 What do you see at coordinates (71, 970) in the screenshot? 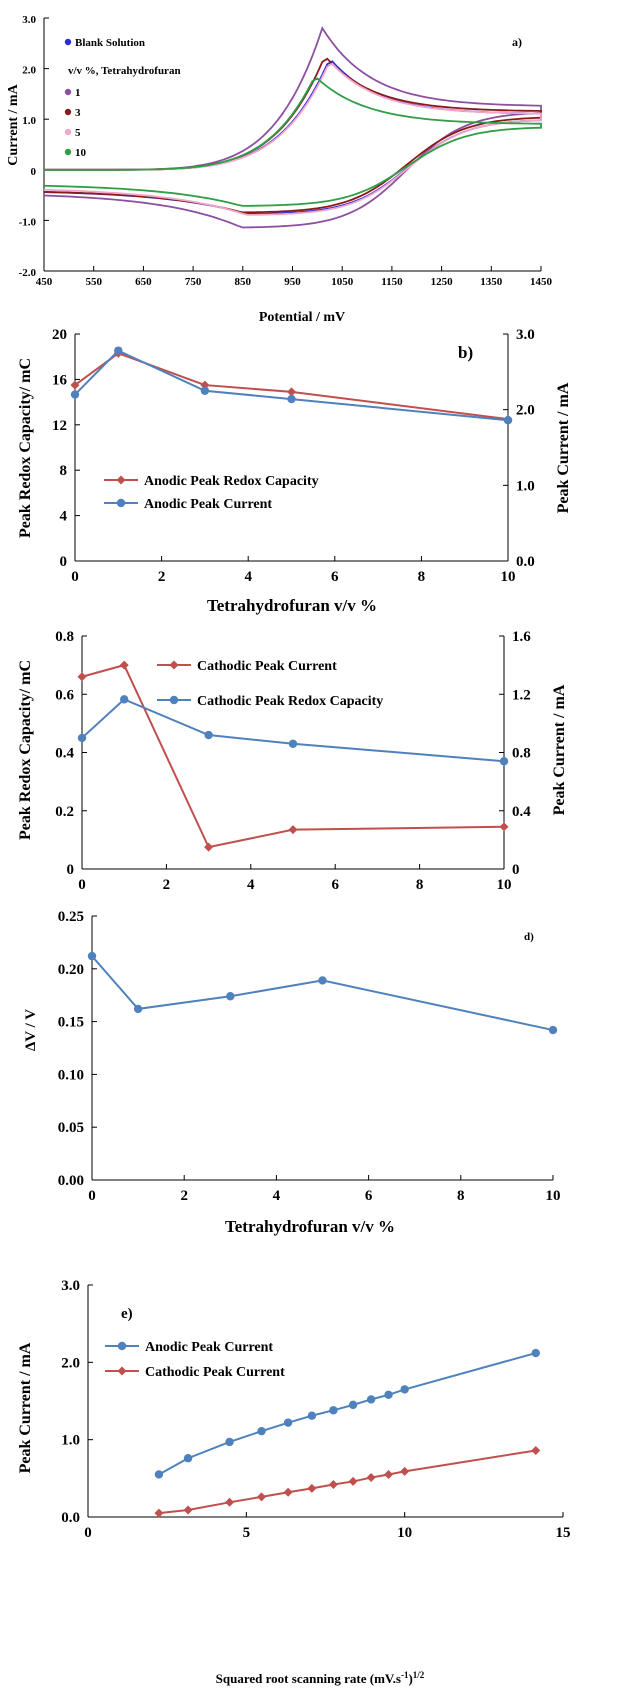
I see `y-tick-label: 0.20` at bounding box center [71, 970].